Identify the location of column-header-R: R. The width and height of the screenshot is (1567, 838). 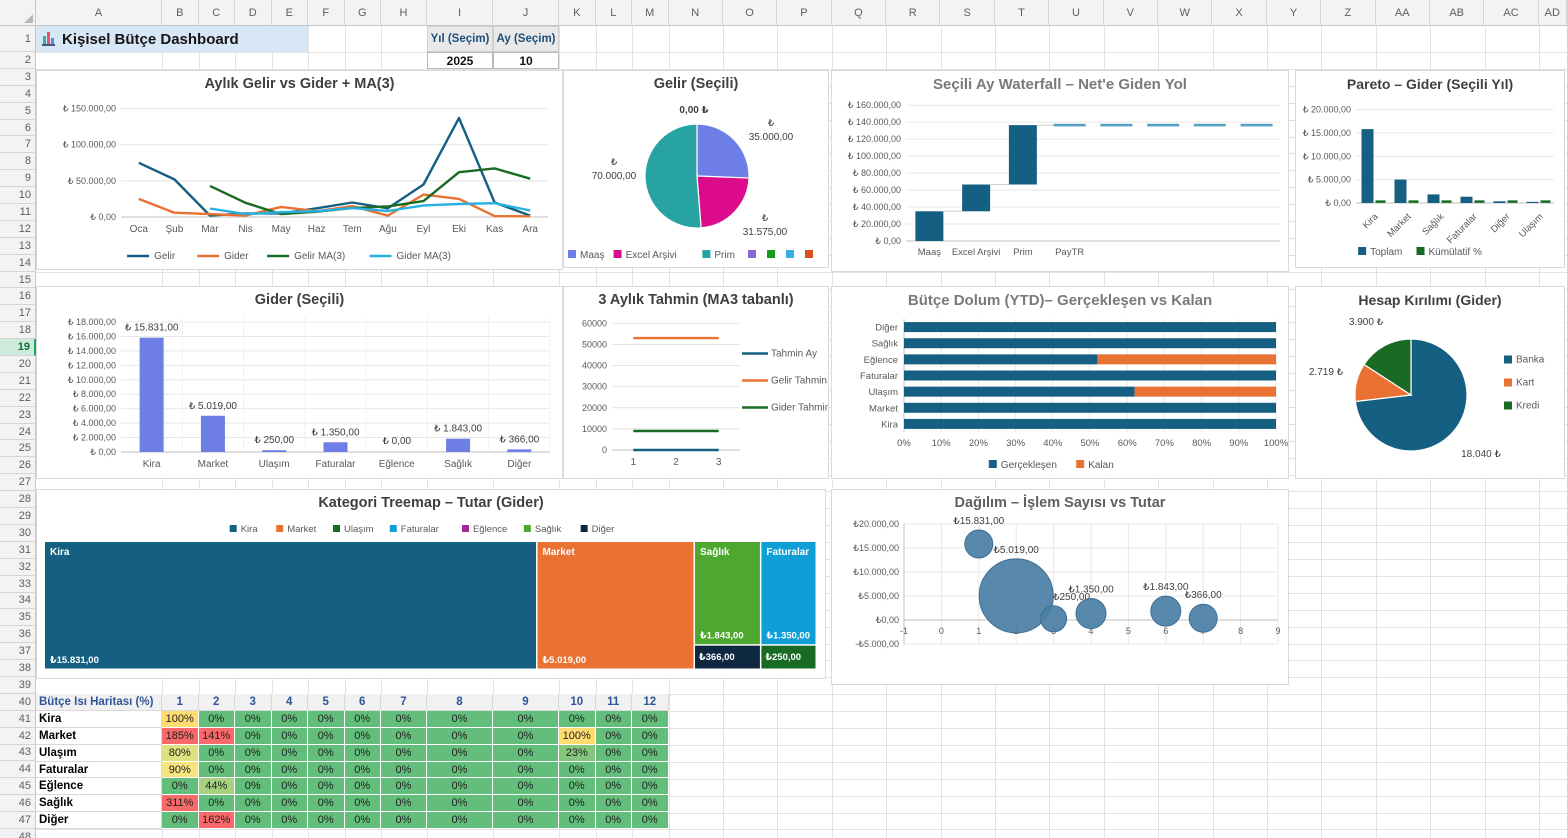
(913, 13).